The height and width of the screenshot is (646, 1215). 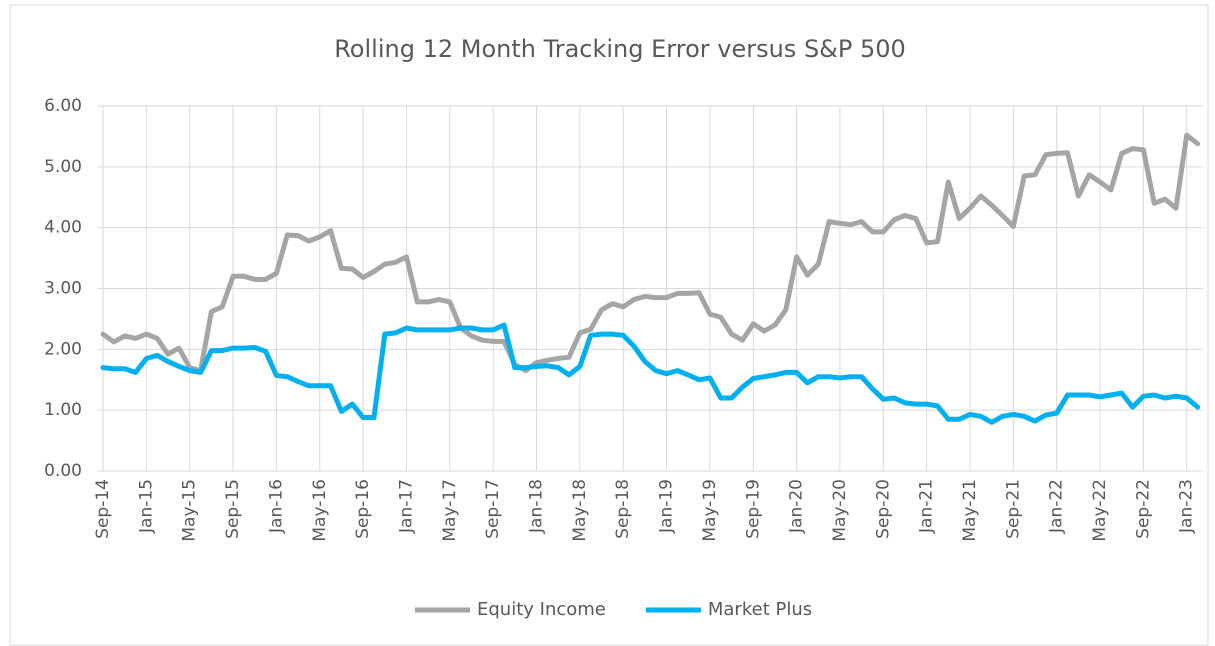 What do you see at coordinates (276, 506) in the screenshot?
I see `x-tick-label: Jan-16` at bounding box center [276, 506].